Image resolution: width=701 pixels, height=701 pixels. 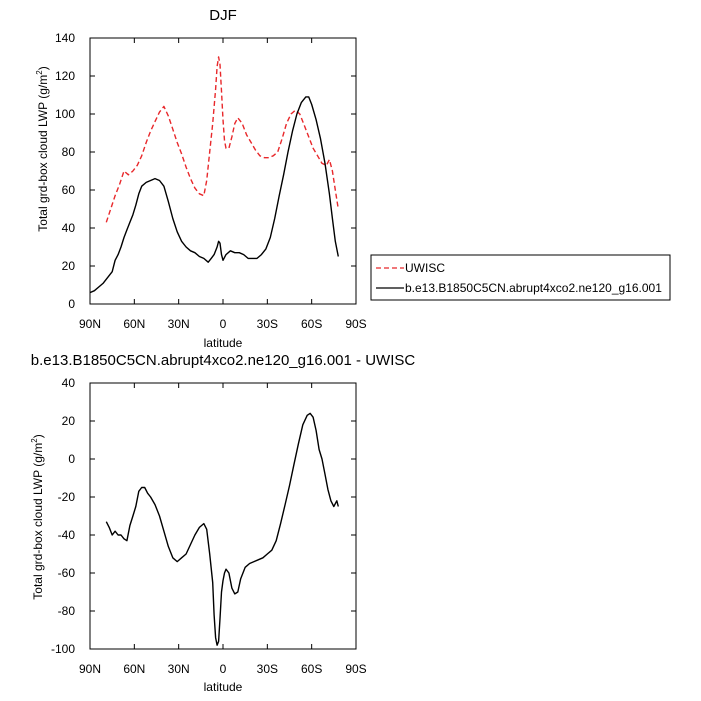 I want to click on bottom-chart-xtick-label: 60S, so click(x=311, y=669).